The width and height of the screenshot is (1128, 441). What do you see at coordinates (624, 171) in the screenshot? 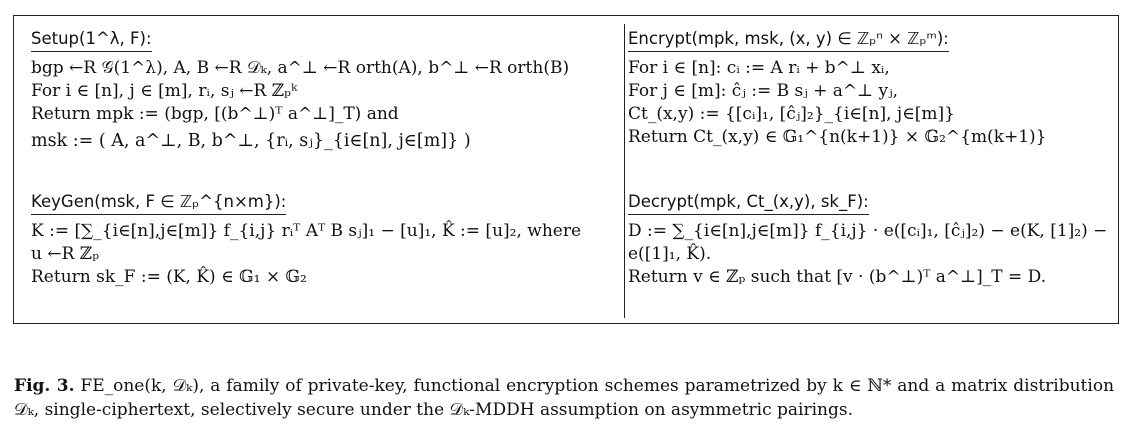
I see `column-divider` at bounding box center [624, 171].